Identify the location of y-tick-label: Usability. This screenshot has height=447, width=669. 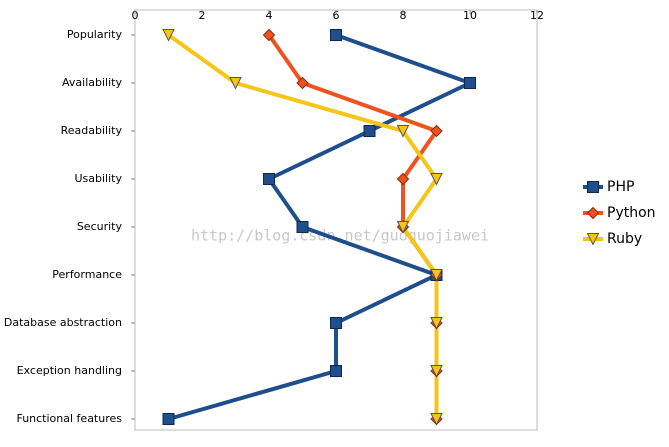
(99, 178).